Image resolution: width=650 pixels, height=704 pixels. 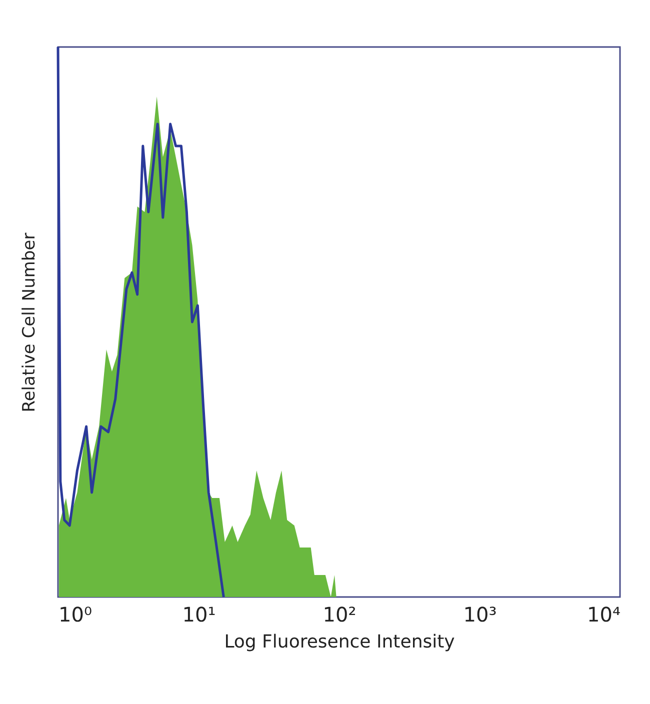 I want to click on x-tick-label: 10⁰, so click(x=75, y=614).